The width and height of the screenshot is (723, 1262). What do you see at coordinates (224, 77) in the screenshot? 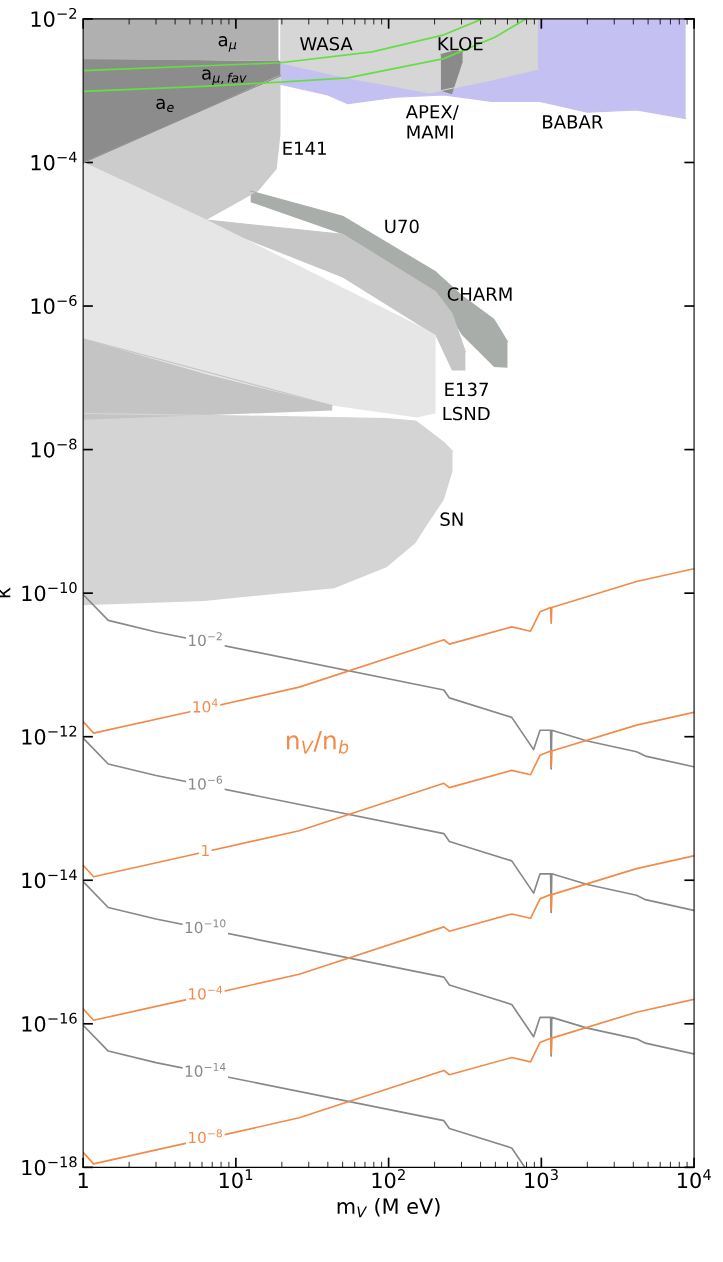
I see `annotation: a$_{μ,fav}$` at bounding box center [224, 77].